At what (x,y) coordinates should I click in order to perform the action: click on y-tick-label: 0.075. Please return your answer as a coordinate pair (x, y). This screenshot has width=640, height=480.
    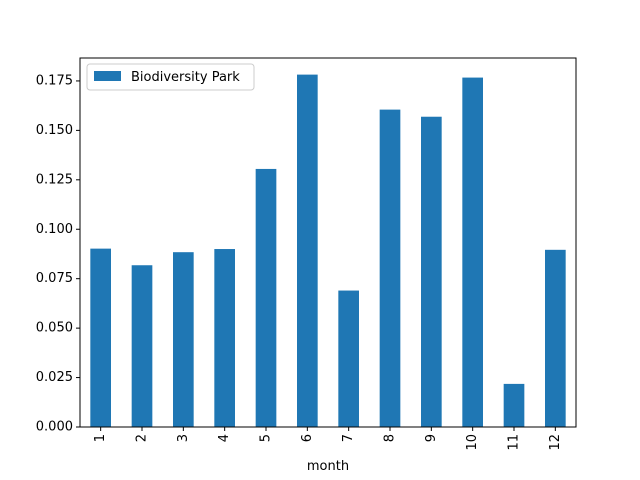
    Looking at the image, I should click on (54, 278).